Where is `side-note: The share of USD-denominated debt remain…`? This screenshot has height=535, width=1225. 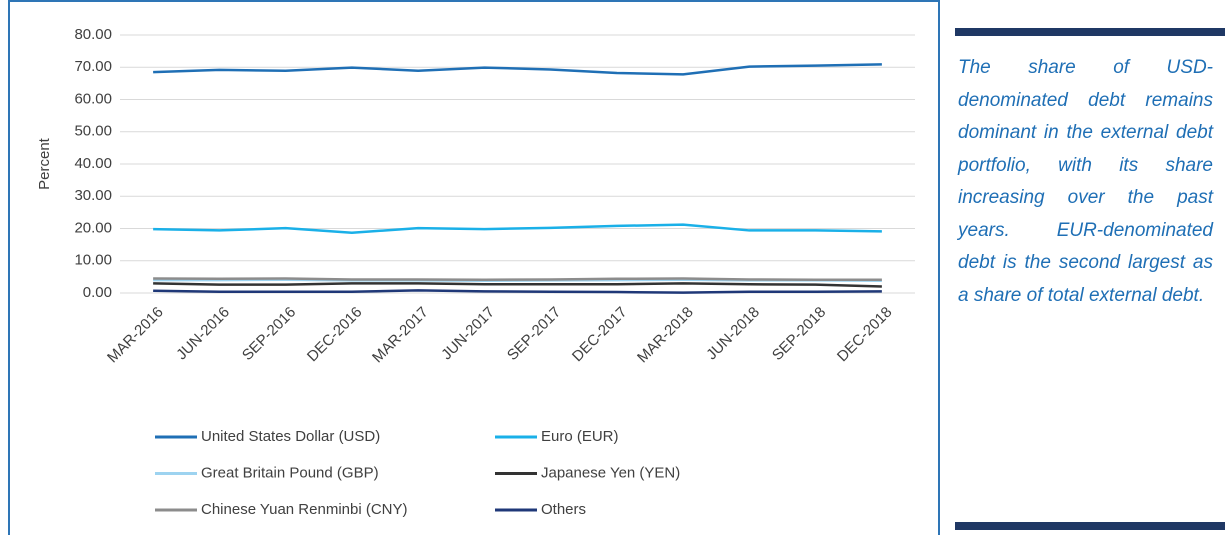
side-note: The share of USD-denominated debt remain… is located at coordinates (1085, 181).